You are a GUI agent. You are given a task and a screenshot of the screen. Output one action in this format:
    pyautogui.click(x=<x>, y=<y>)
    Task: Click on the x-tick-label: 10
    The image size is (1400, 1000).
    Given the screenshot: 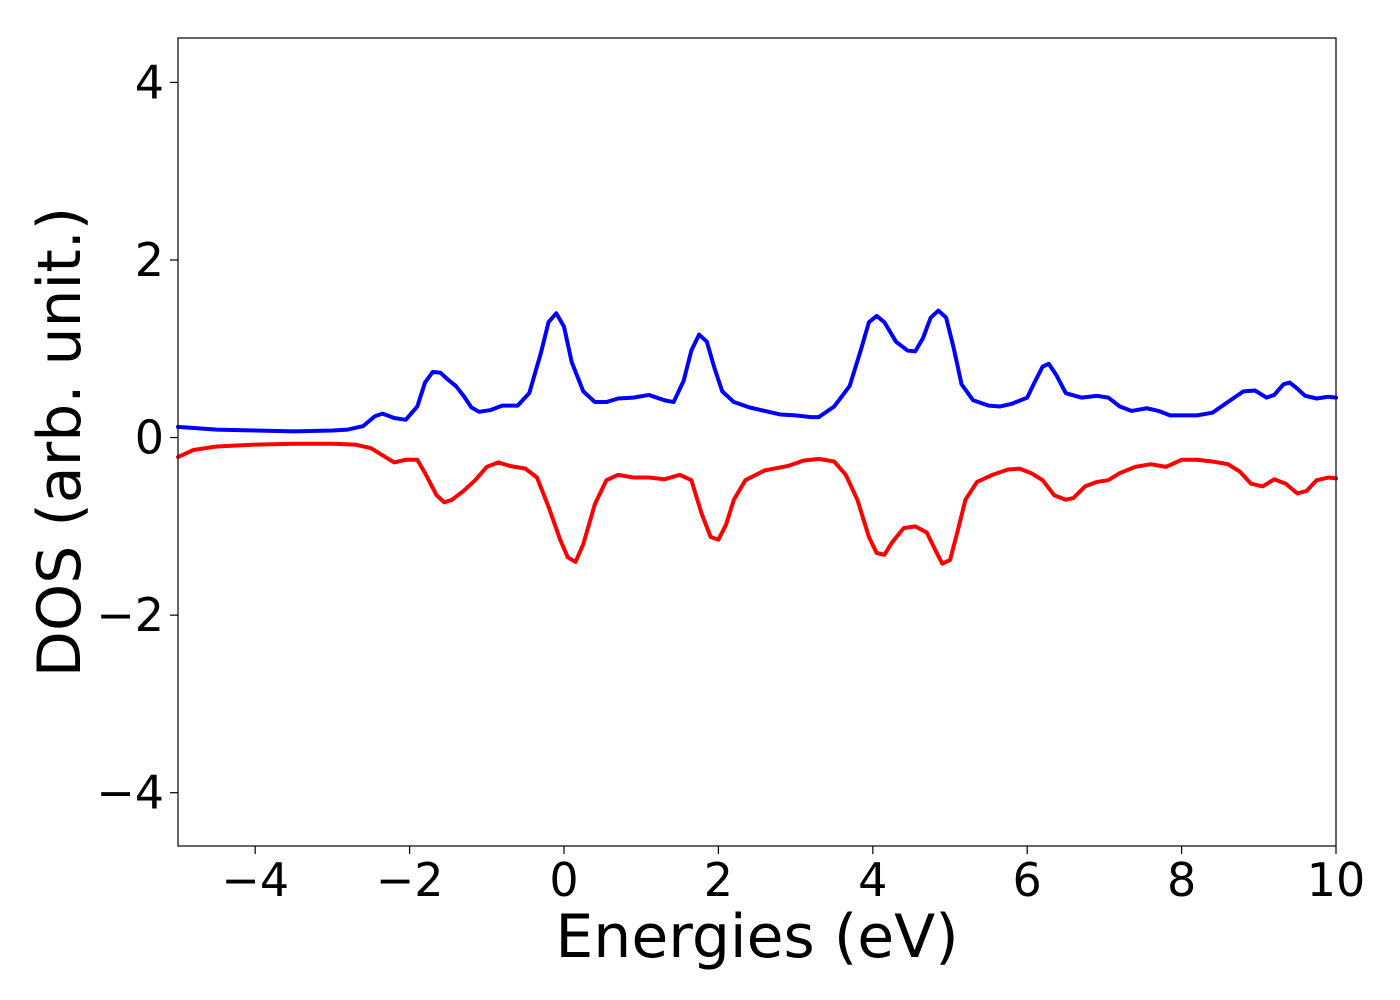 What is the action you would take?
    pyautogui.click(x=1336, y=880)
    